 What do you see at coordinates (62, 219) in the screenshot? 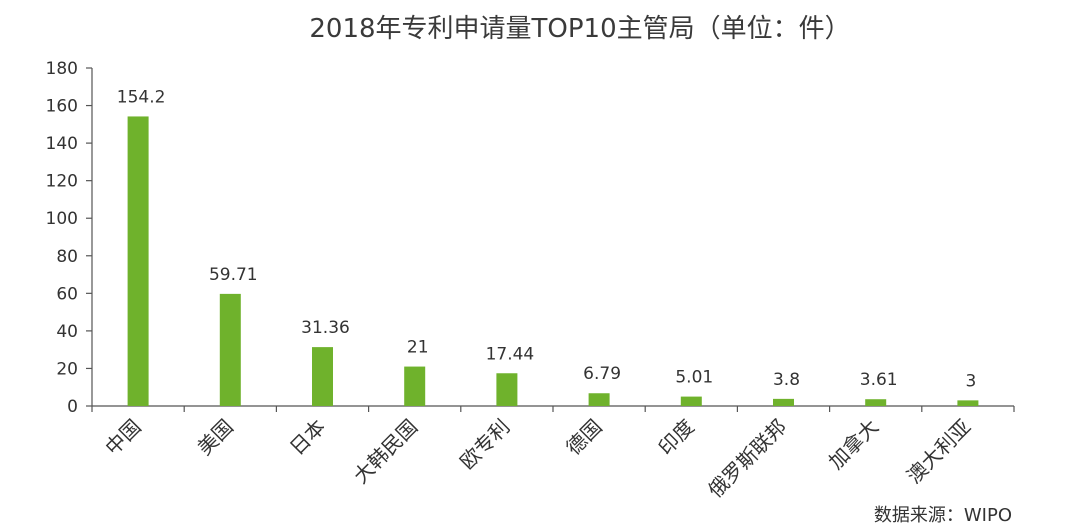
I see `y-tick-label: 100` at bounding box center [62, 219].